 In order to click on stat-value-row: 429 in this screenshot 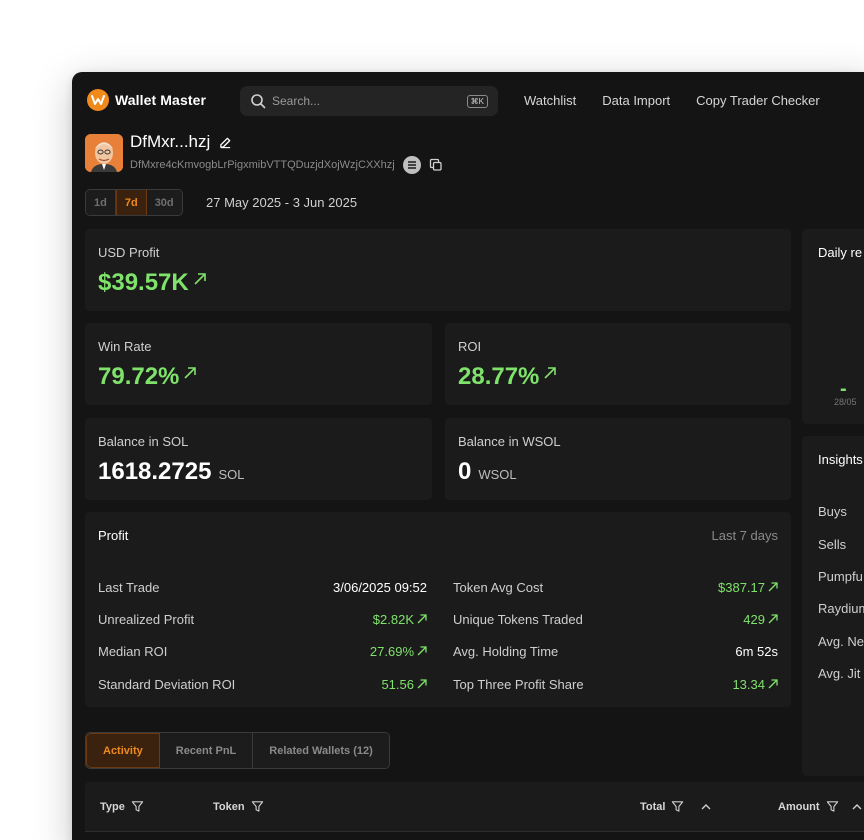, I will do `click(760, 619)`.